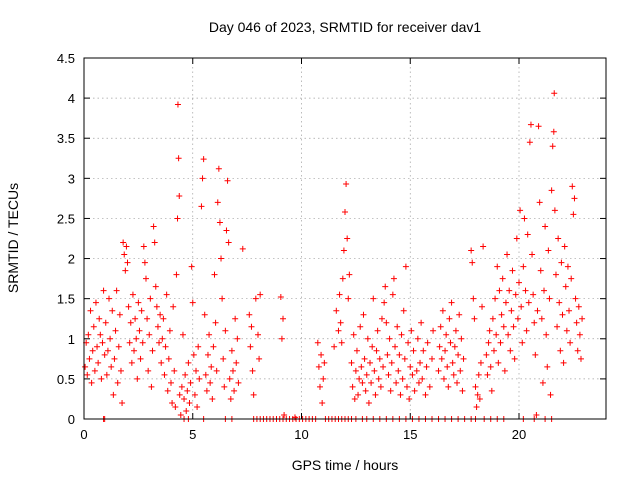  I want to click on x-axis-label: GPS time / hours, so click(345, 465).